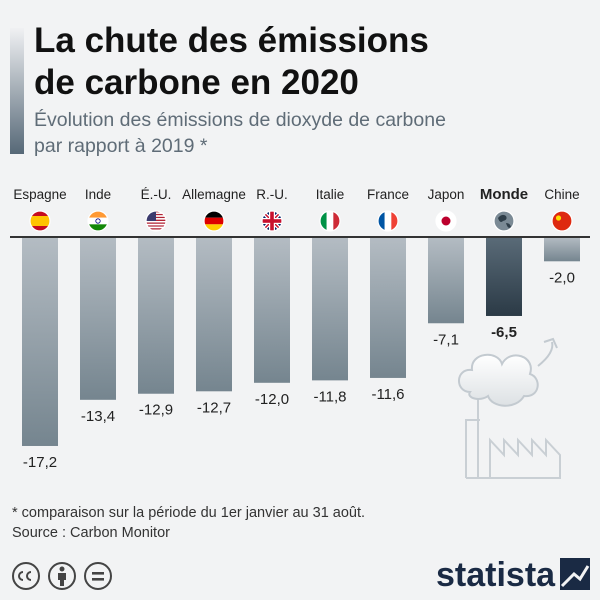  What do you see at coordinates (446, 194) in the screenshot?
I see `category-label-7: Japon` at bounding box center [446, 194].